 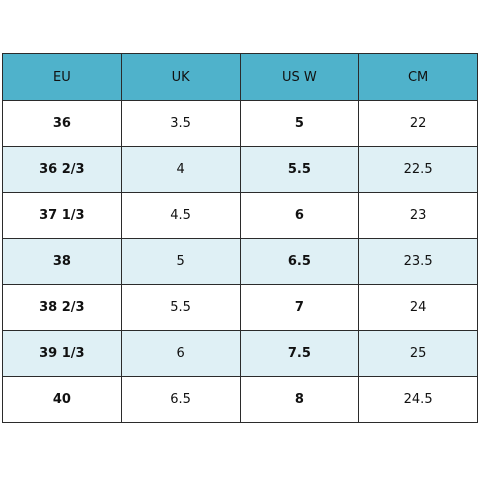 I want to click on table-row: 36 2/3 4 5.5 22.5, so click(x=240, y=169).